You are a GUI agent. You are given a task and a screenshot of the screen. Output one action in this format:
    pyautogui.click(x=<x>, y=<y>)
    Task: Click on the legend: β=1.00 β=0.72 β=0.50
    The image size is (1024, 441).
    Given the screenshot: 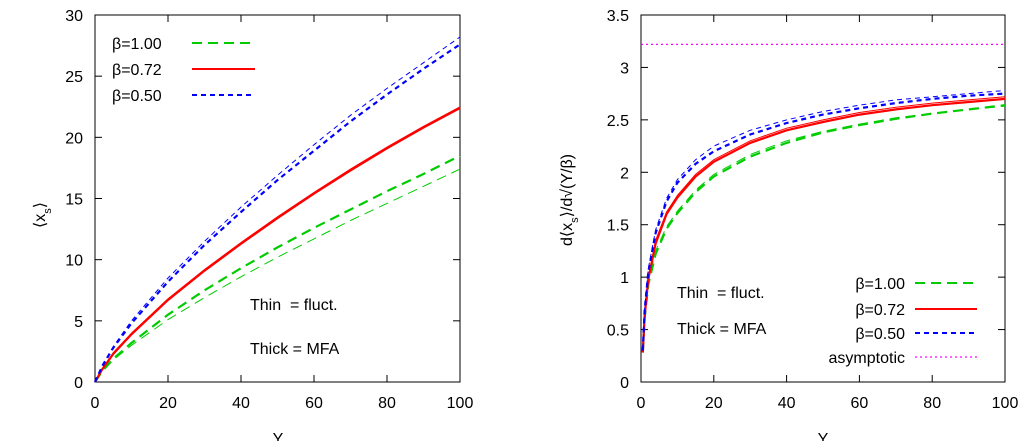 What is the action you would take?
    pyautogui.click(x=183, y=70)
    